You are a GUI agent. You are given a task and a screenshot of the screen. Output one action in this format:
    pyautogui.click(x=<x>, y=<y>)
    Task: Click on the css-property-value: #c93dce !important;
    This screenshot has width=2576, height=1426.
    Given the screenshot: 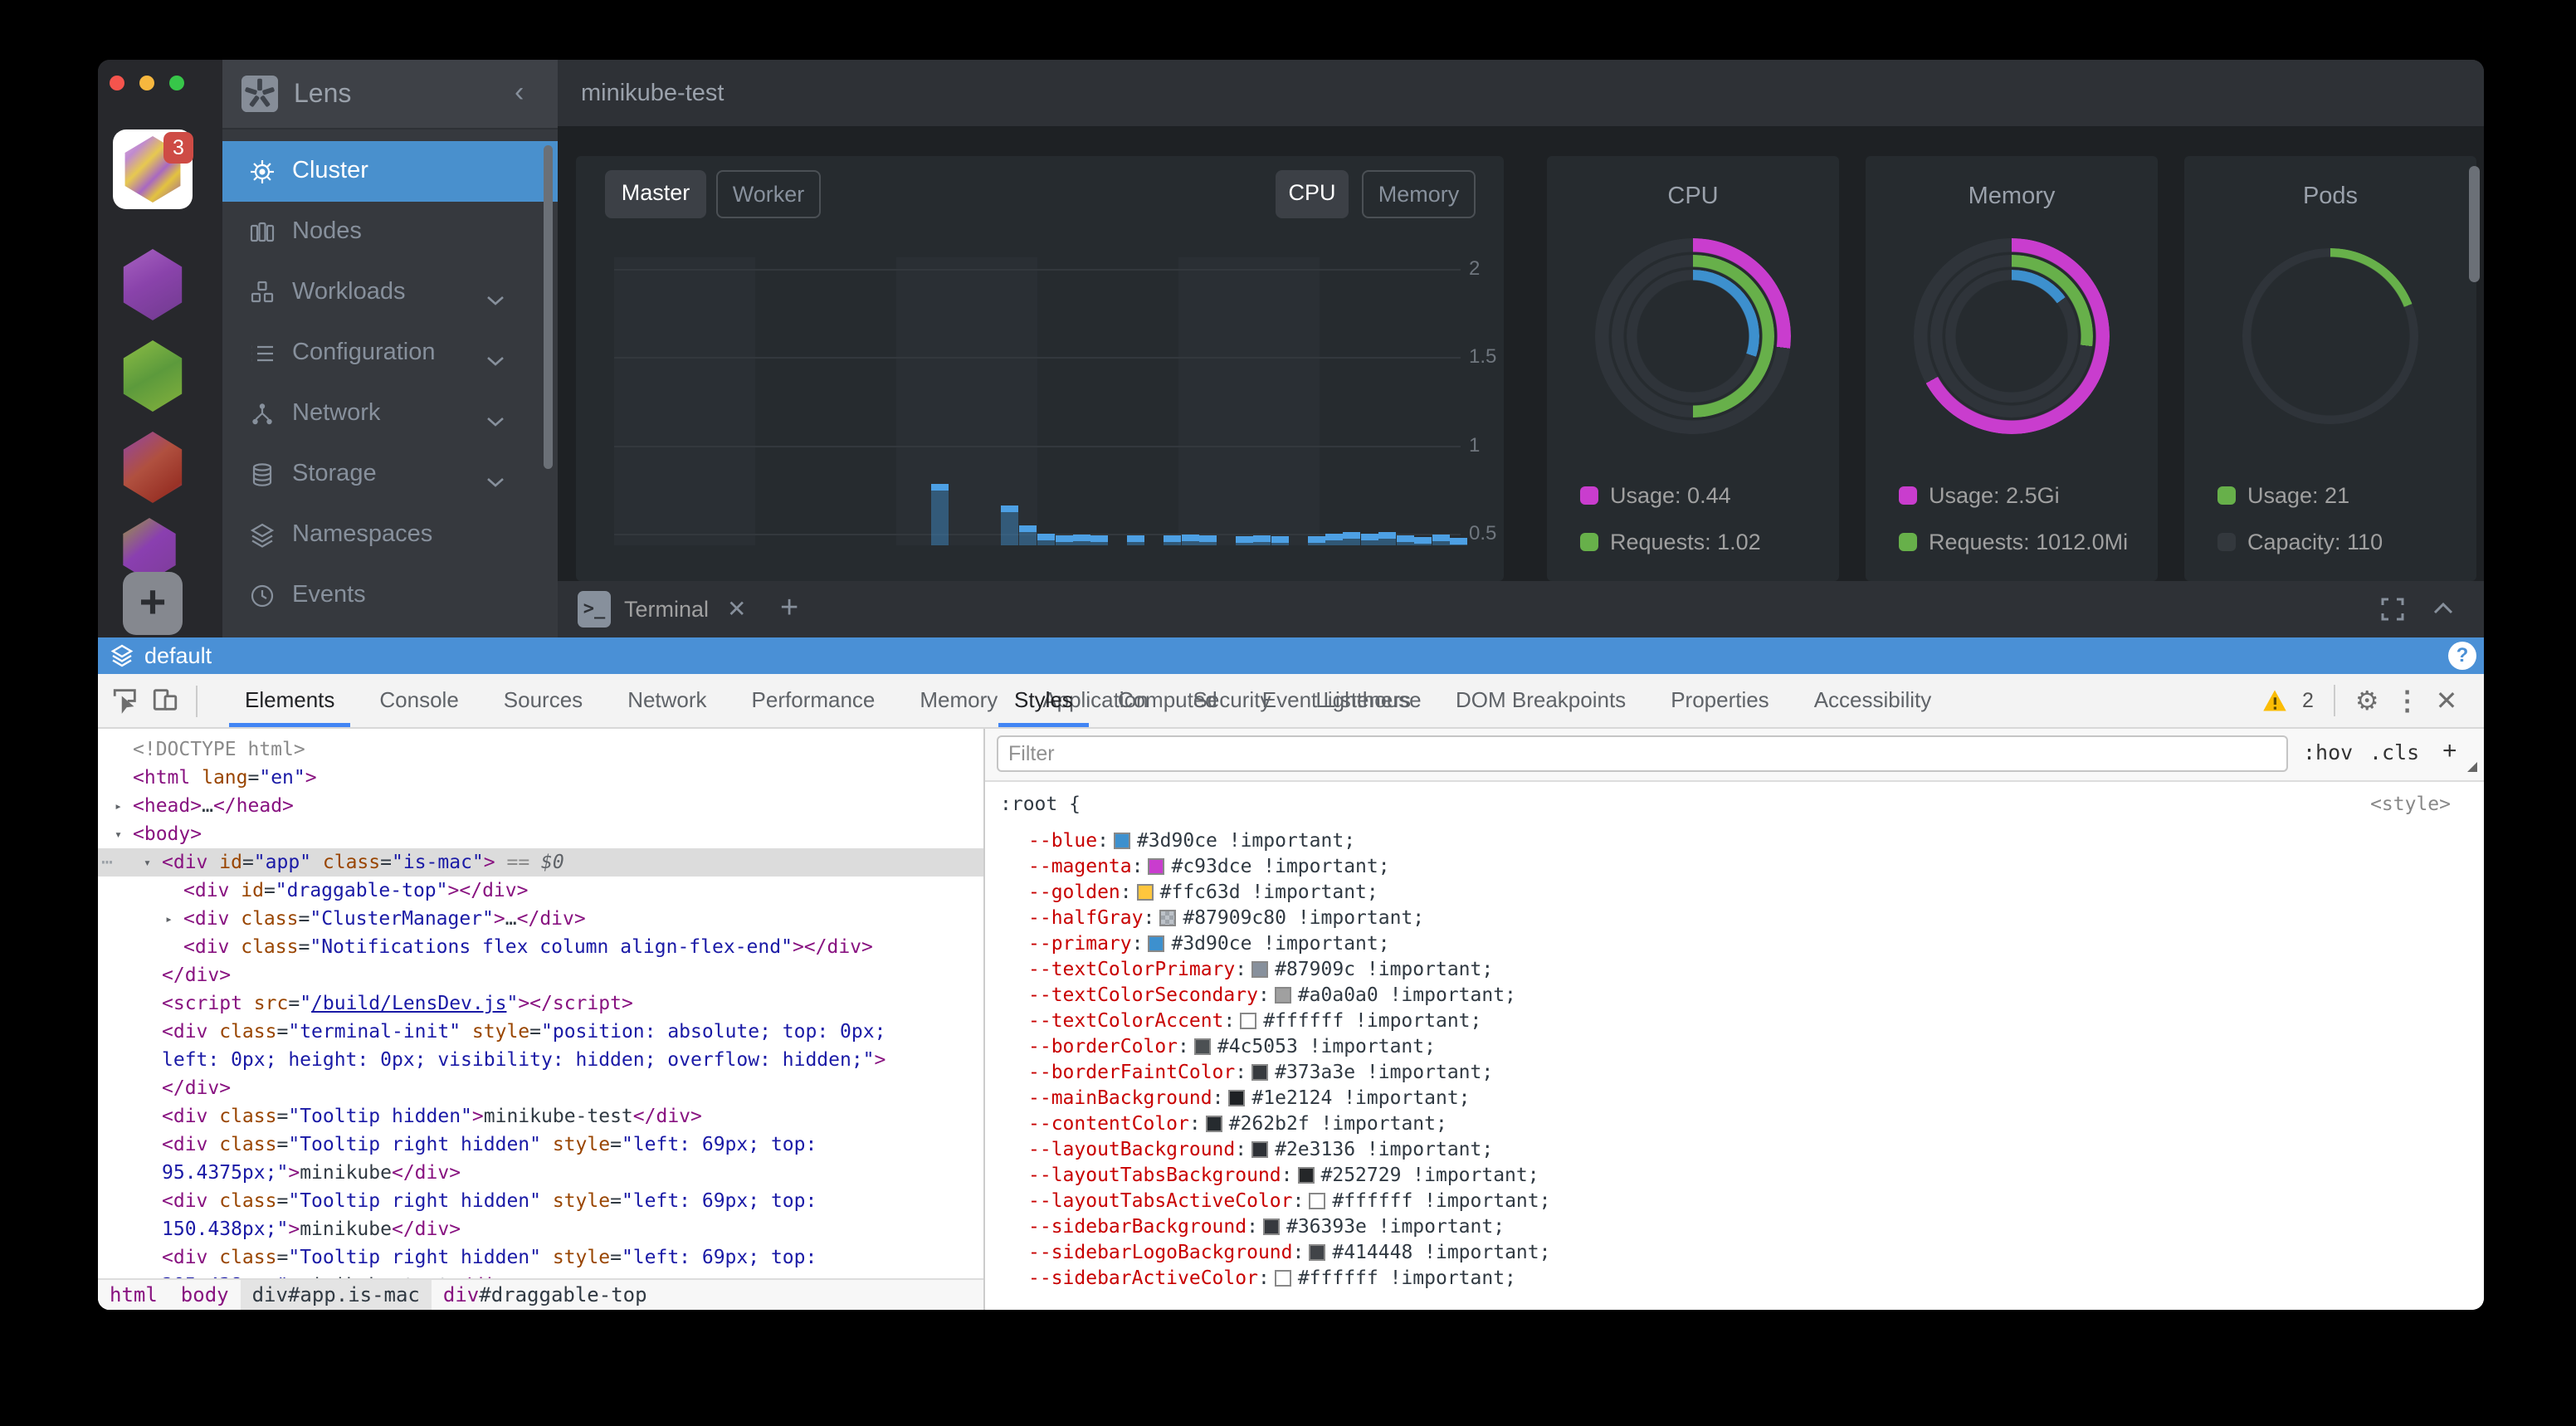 What is the action you would take?
    pyautogui.click(x=1280, y=866)
    